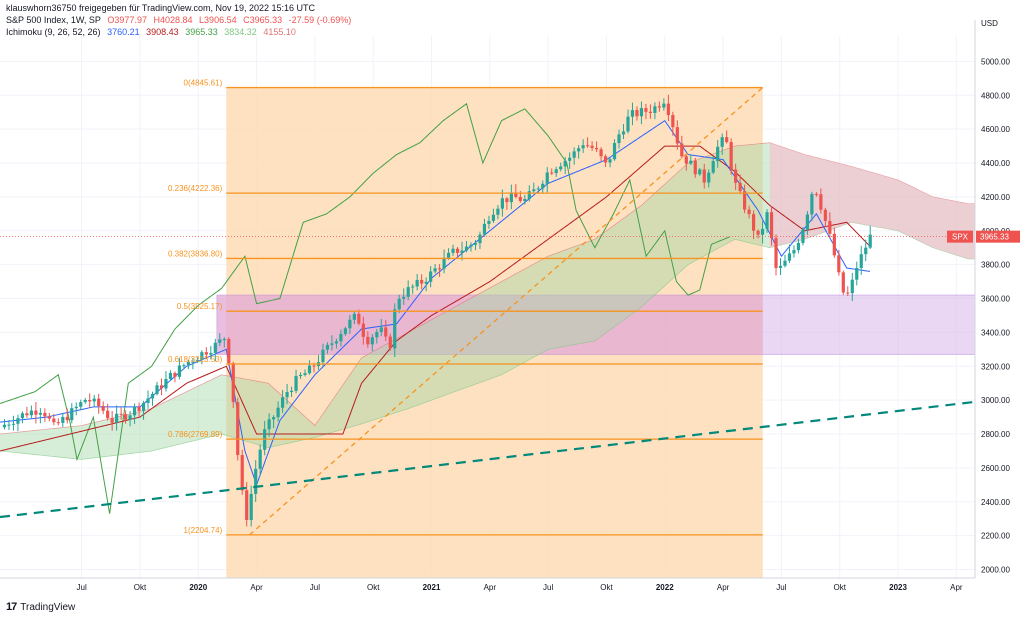  What do you see at coordinates (11, 607) in the screenshot?
I see `tradingview-logo-icon: 17` at bounding box center [11, 607].